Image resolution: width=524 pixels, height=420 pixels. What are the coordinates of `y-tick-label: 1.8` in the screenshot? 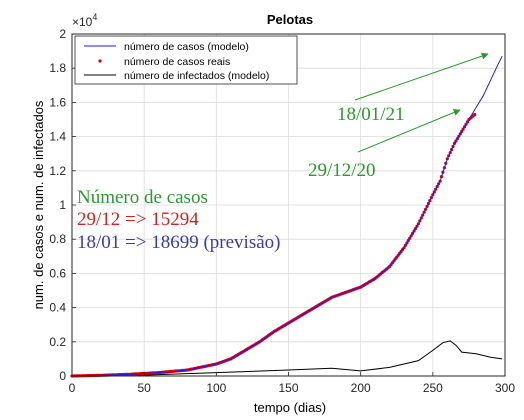 It's located at (57, 68).